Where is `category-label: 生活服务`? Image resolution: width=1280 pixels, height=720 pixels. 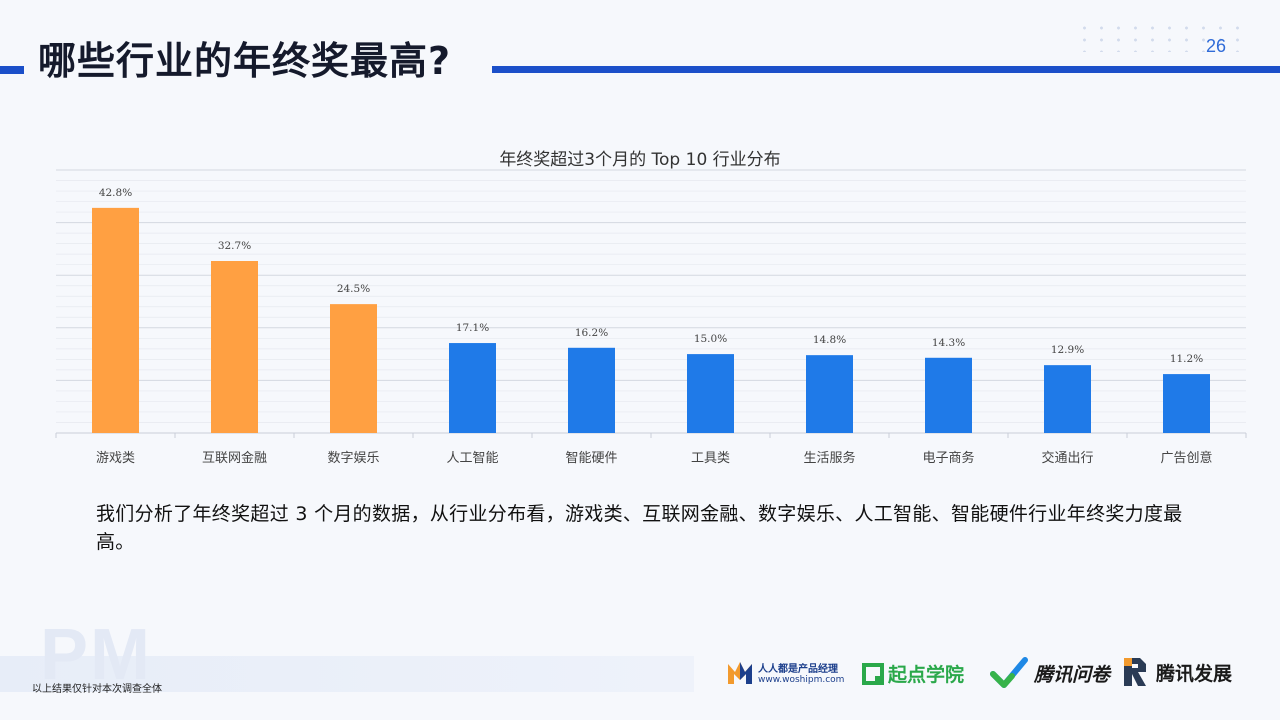 category-label: 生活服务 is located at coordinates (829, 458).